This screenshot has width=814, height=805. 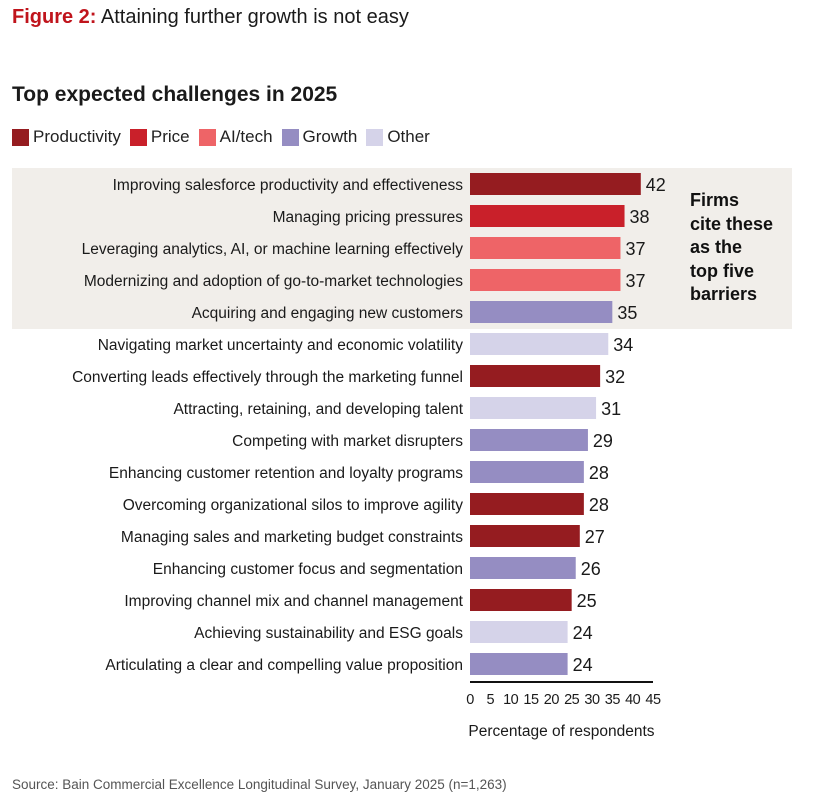 I want to click on legend: Productivity Price AI/tech Growth Other, so click(x=225, y=137).